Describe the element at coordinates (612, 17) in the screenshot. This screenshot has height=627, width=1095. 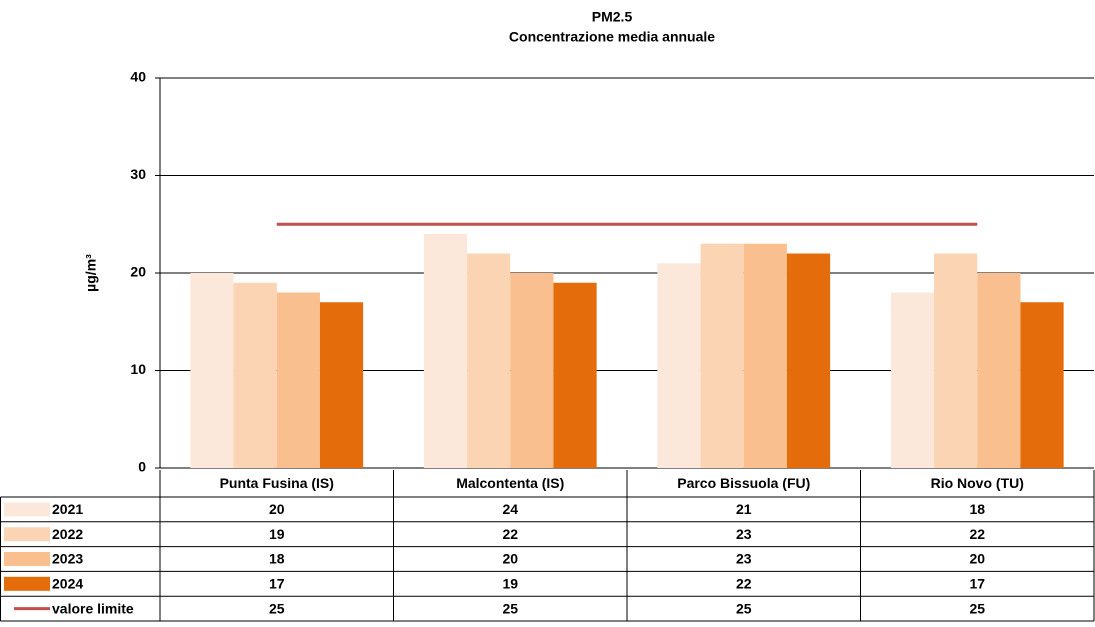
I see `chart-title: PM2.5` at that location.